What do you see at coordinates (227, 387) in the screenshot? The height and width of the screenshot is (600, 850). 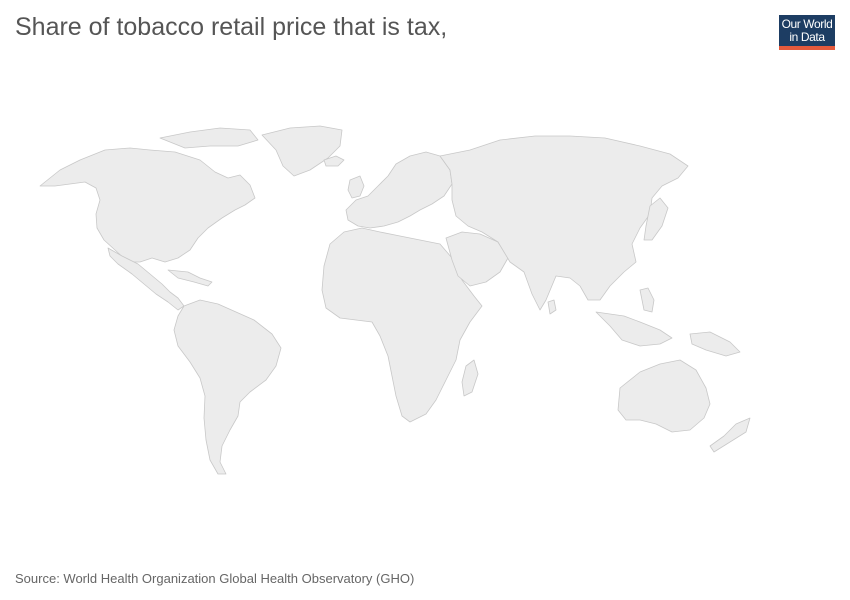 I see `region-south-america` at bounding box center [227, 387].